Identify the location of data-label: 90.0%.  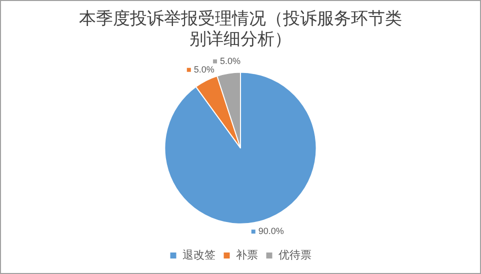
(271, 231).